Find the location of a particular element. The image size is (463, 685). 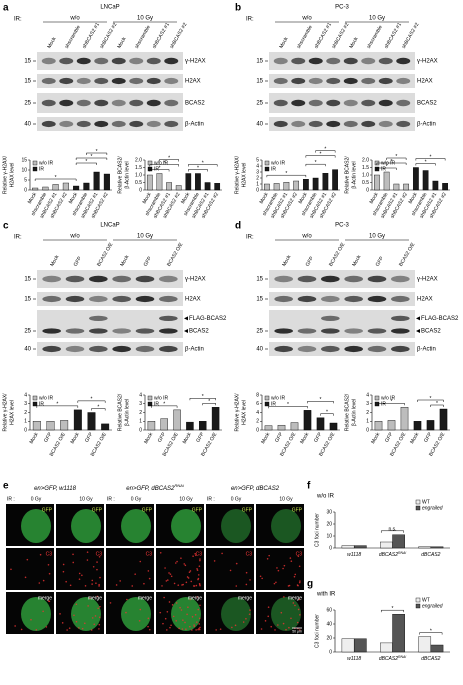

group-label: w/o is located at coordinates (74, 237).